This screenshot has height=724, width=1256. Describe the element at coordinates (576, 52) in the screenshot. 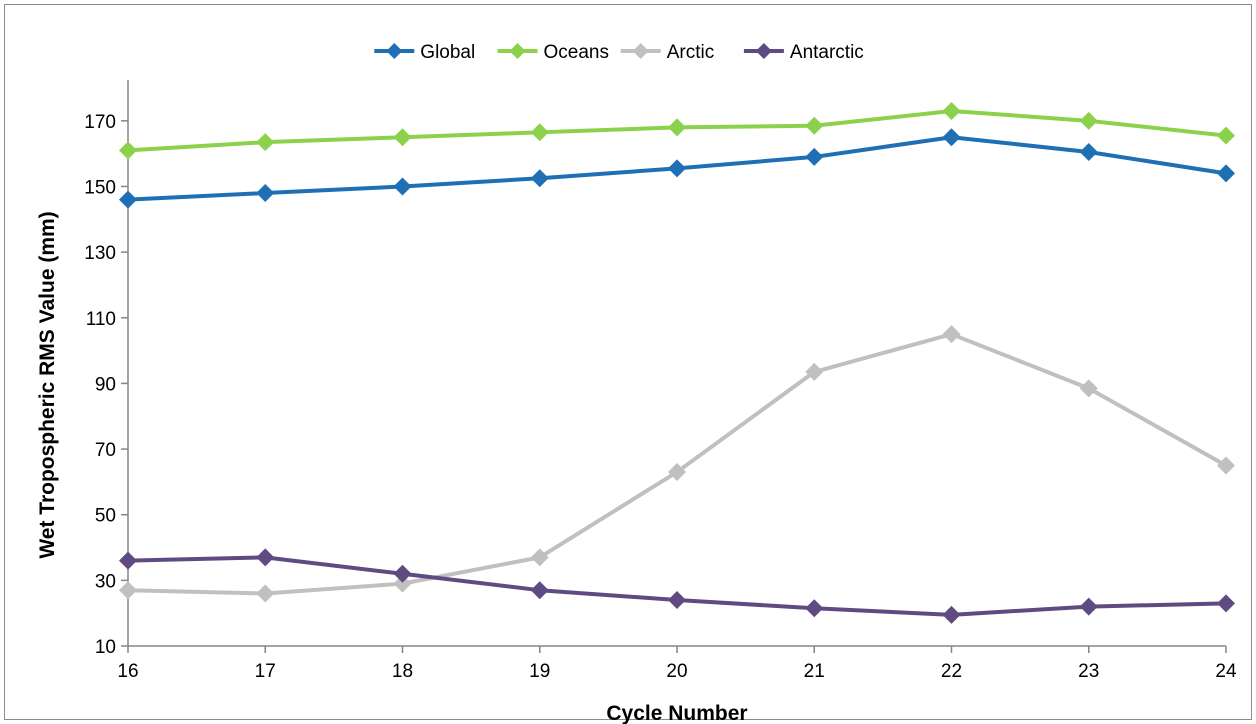

I see `legend-label: Oceans` at that location.